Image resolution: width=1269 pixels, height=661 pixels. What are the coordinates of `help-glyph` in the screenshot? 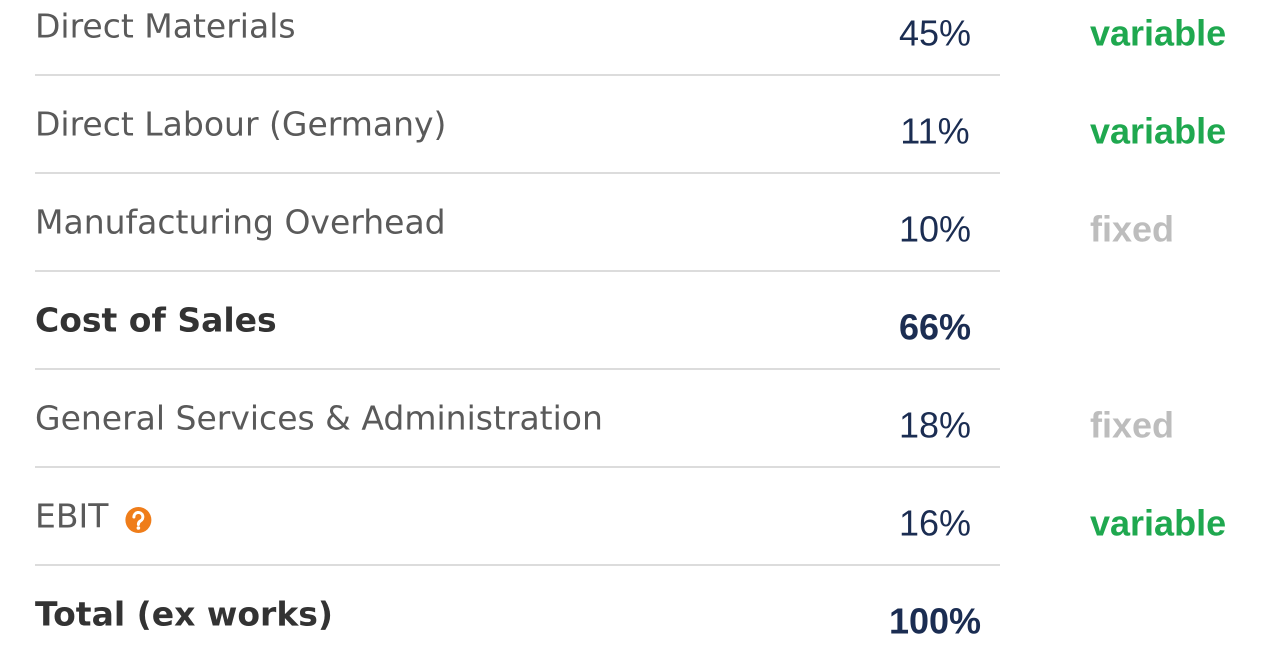 It's located at (138, 518).